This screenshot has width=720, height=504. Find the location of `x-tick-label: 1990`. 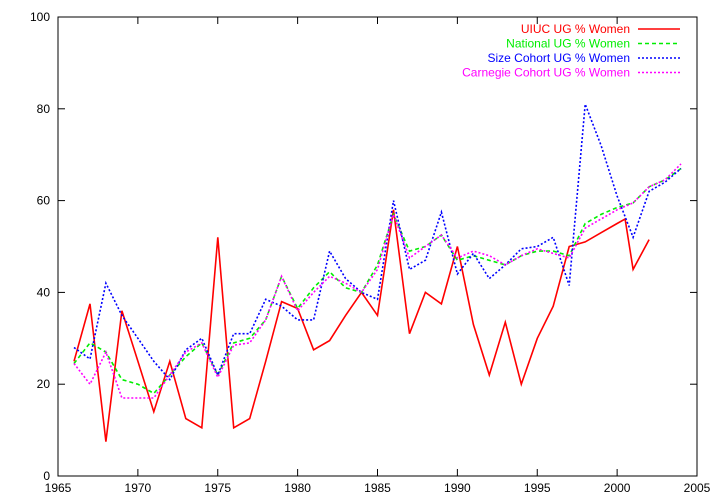

x-tick-label: 1990 is located at coordinates (457, 488).